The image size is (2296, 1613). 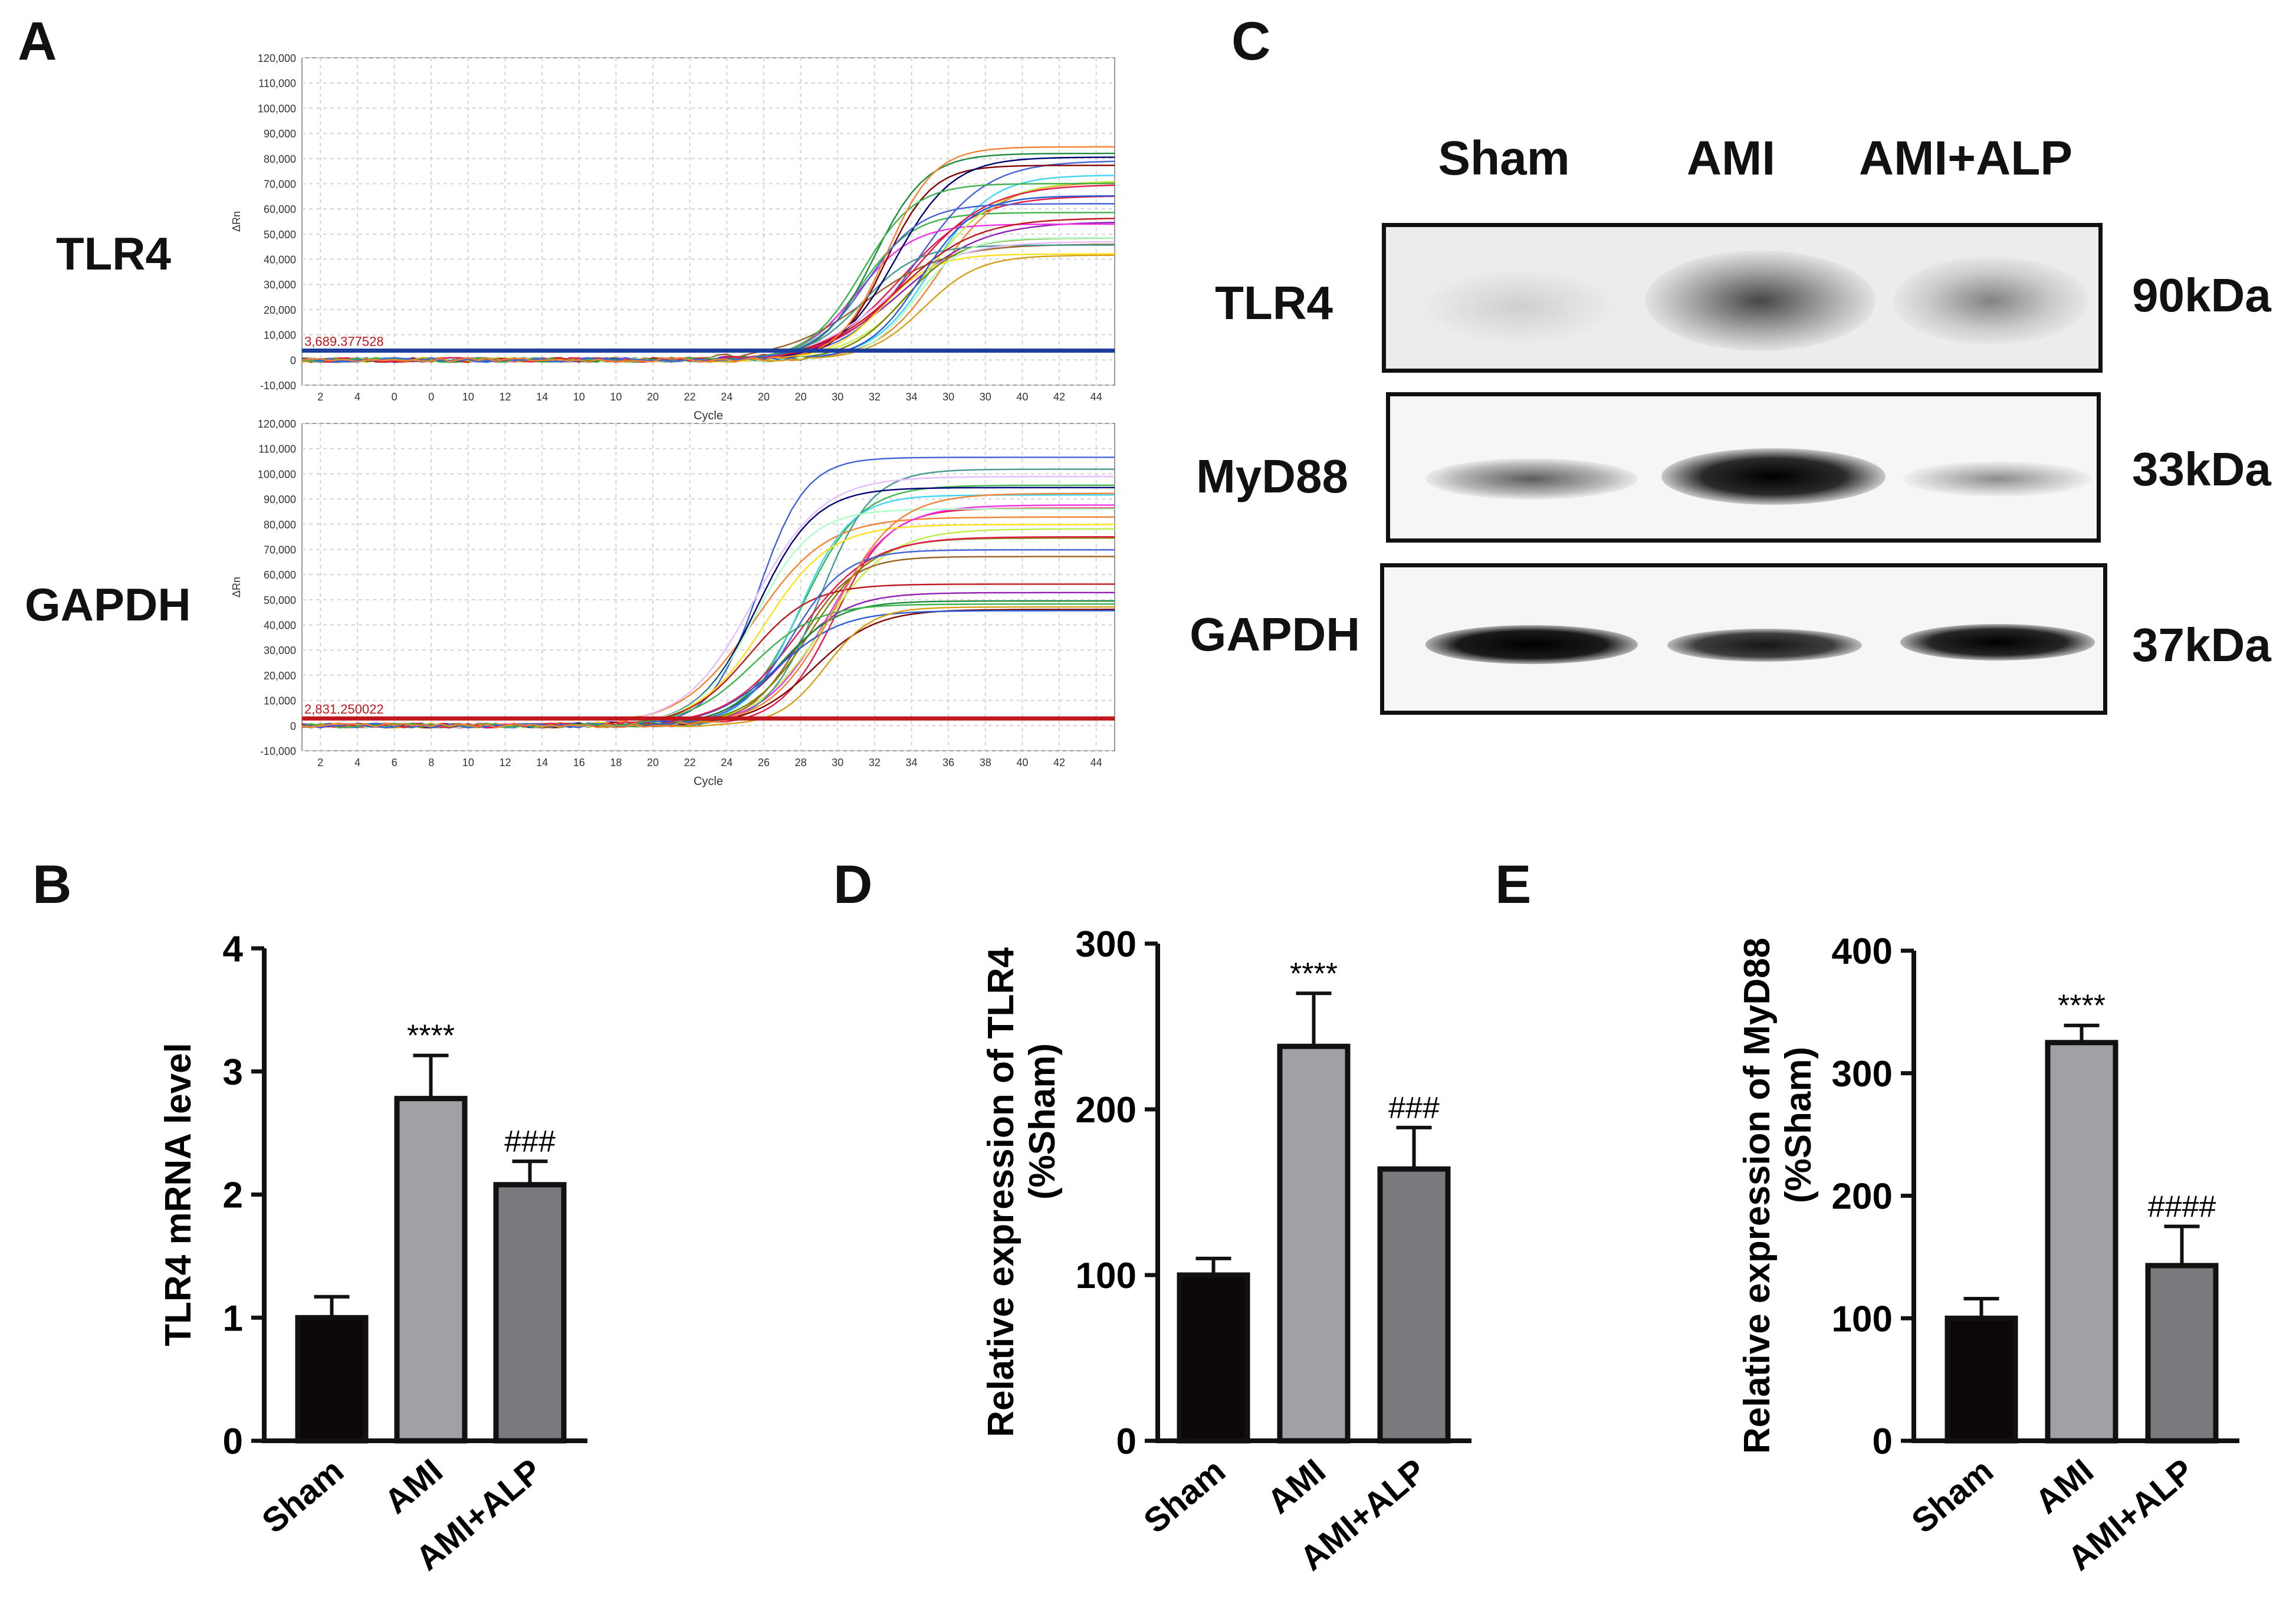 I want to click on x-tick-label: 40, so click(x=1022, y=762).